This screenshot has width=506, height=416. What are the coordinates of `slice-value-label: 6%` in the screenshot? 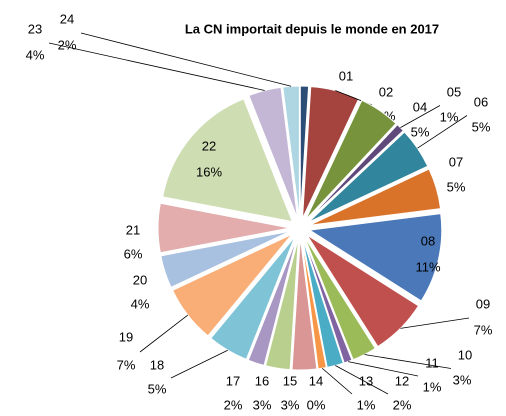 It's located at (133, 253).